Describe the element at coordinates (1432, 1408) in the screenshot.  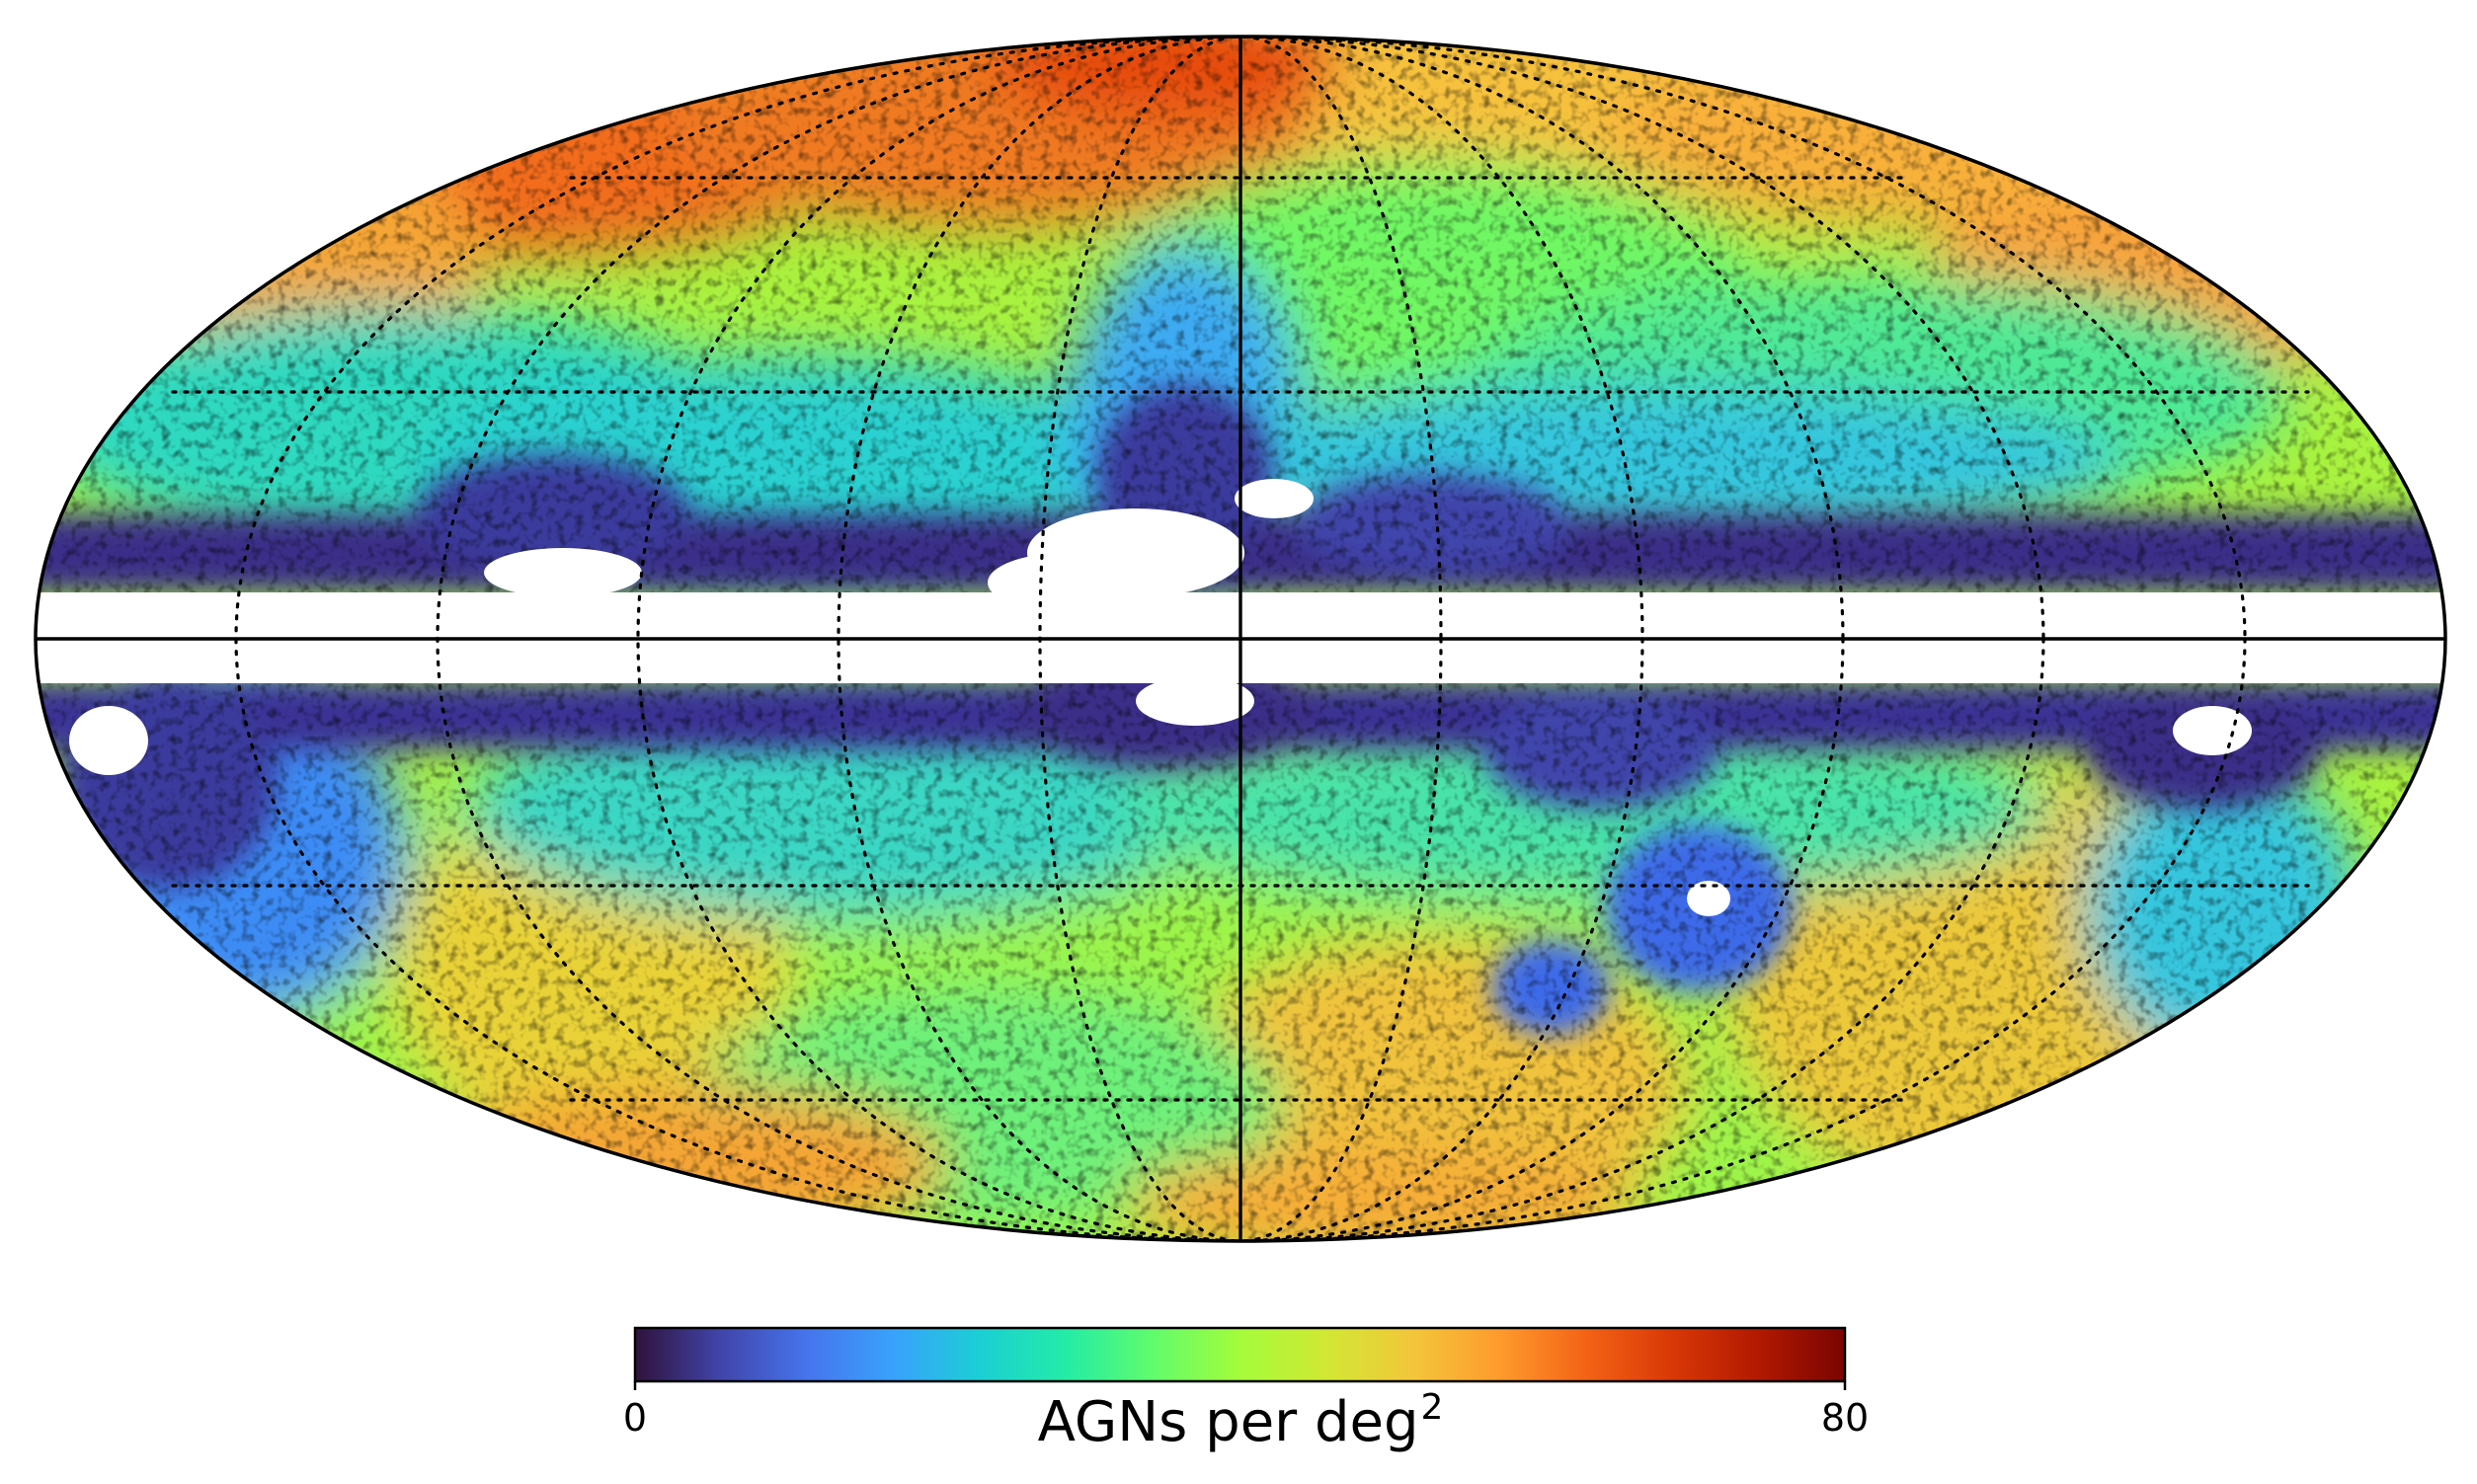
I see `colorbar-title-superscript: 2` at that location.